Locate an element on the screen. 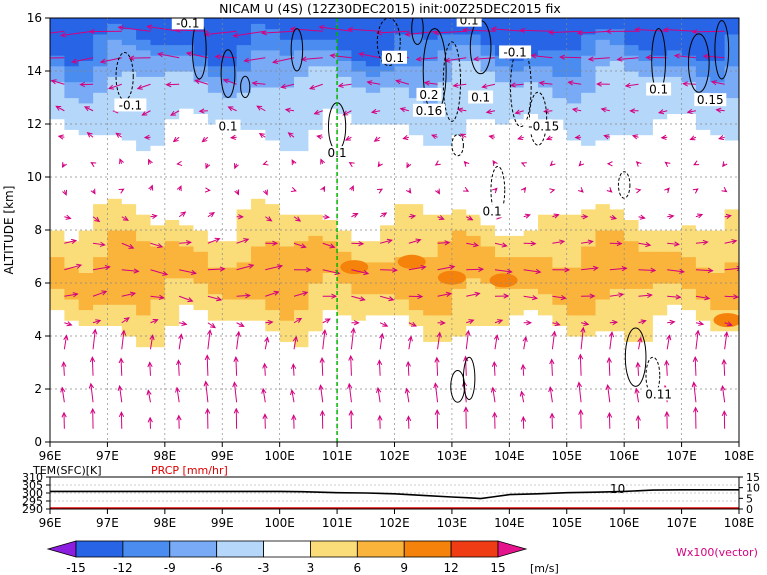  y-tick-label: 2 is located at coordinates (38, 389).